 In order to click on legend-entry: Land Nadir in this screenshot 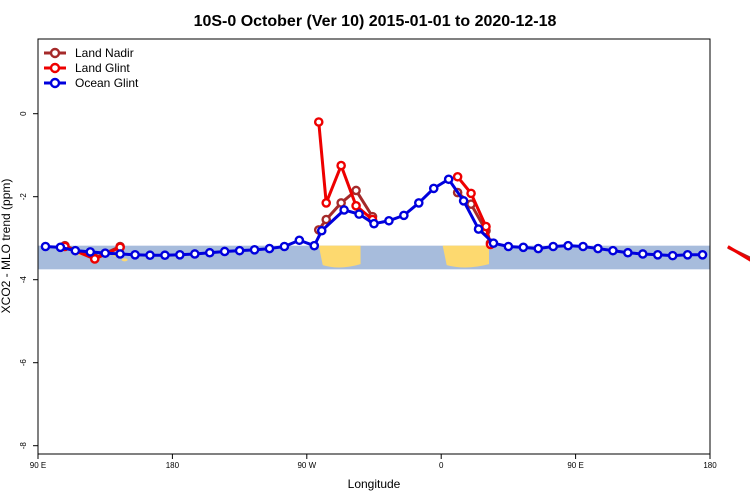, I will do `click(104, 53)`.